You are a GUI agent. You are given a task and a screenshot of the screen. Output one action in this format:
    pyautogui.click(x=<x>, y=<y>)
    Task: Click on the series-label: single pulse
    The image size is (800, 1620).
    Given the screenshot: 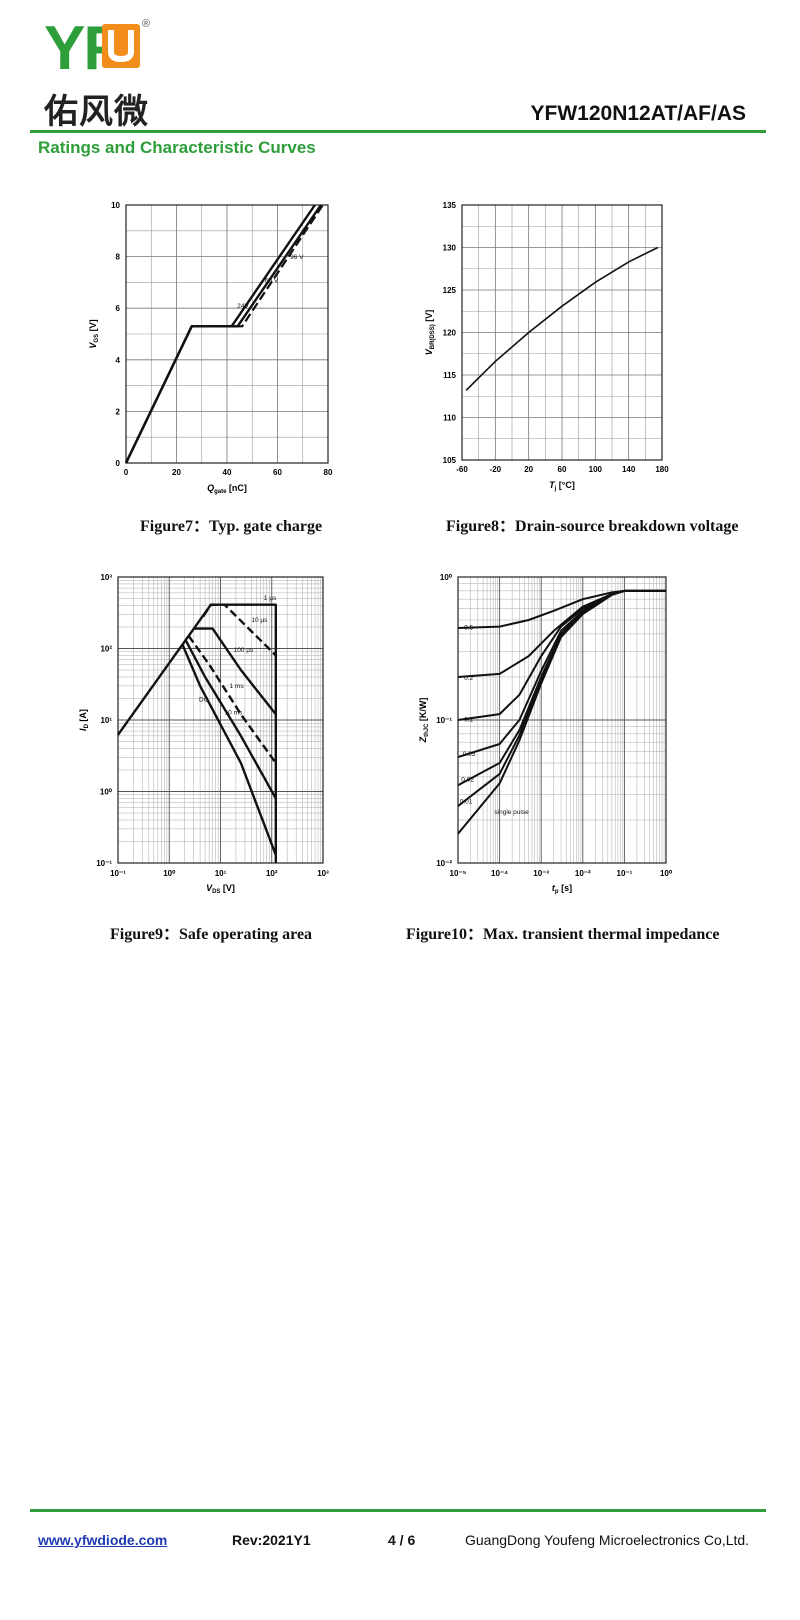 What is the action you would take?
    pyautogui.click(x=511, y=812)
    